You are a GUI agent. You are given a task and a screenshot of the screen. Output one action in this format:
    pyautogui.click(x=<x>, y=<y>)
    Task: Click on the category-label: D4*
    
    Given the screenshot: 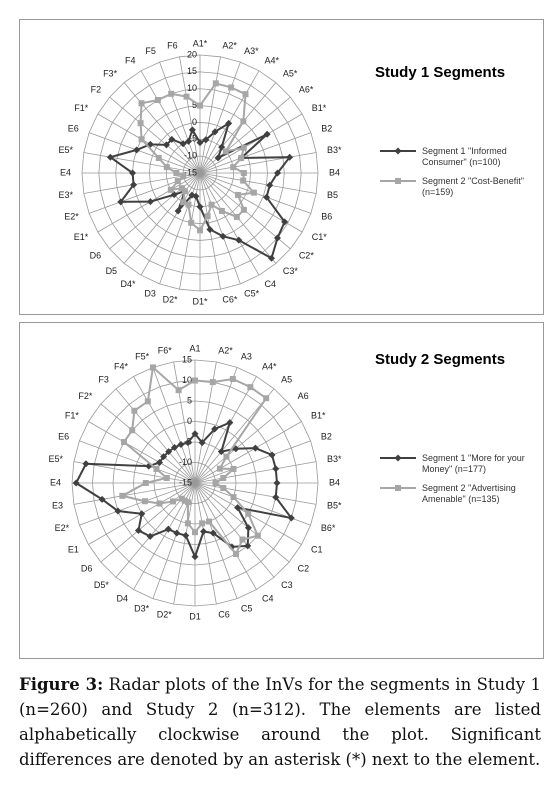 What is the action you would take?
    pyautogui.click(x=128, y=284)
    